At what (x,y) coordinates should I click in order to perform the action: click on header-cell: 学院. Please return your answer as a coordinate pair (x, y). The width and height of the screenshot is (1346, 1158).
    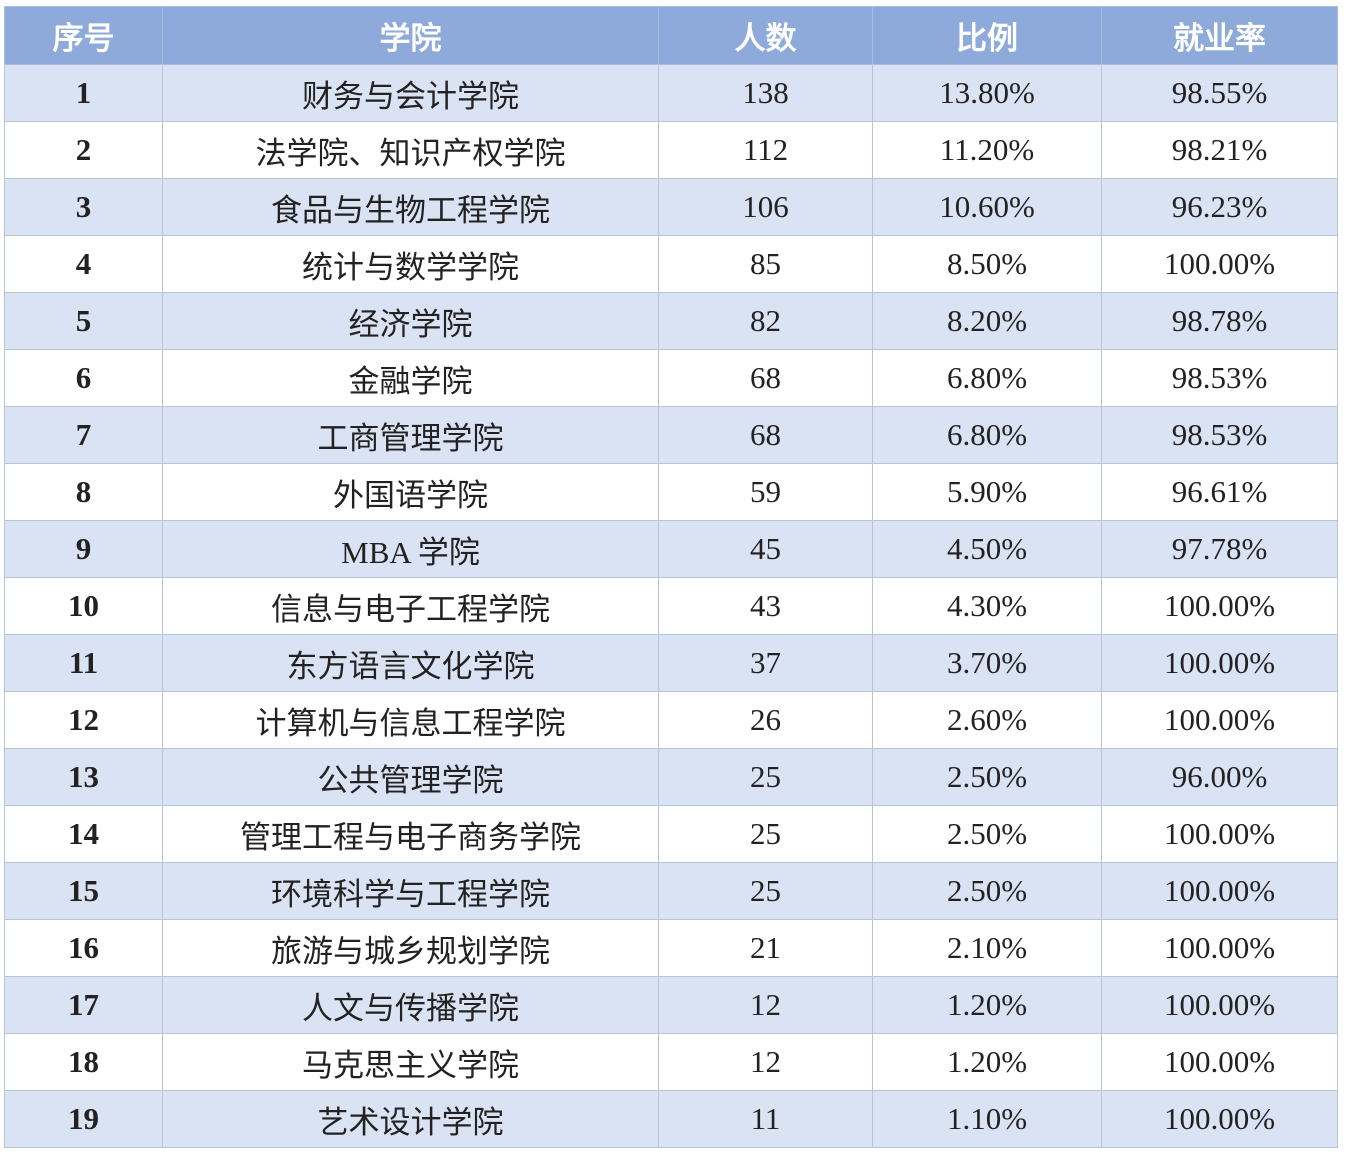
    Looking at the image, I should click on (410, 35).